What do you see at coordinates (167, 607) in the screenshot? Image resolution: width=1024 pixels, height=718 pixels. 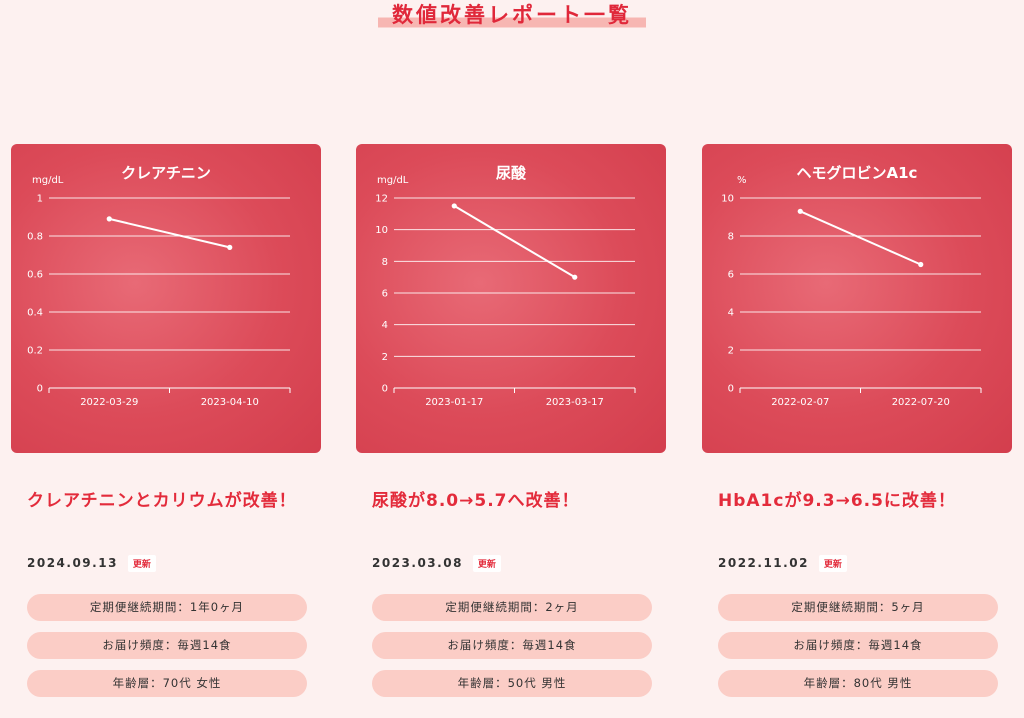 I see `duration-tag: 定期便継続期間：1年0ヶ月` at bounding box center [167, 607].